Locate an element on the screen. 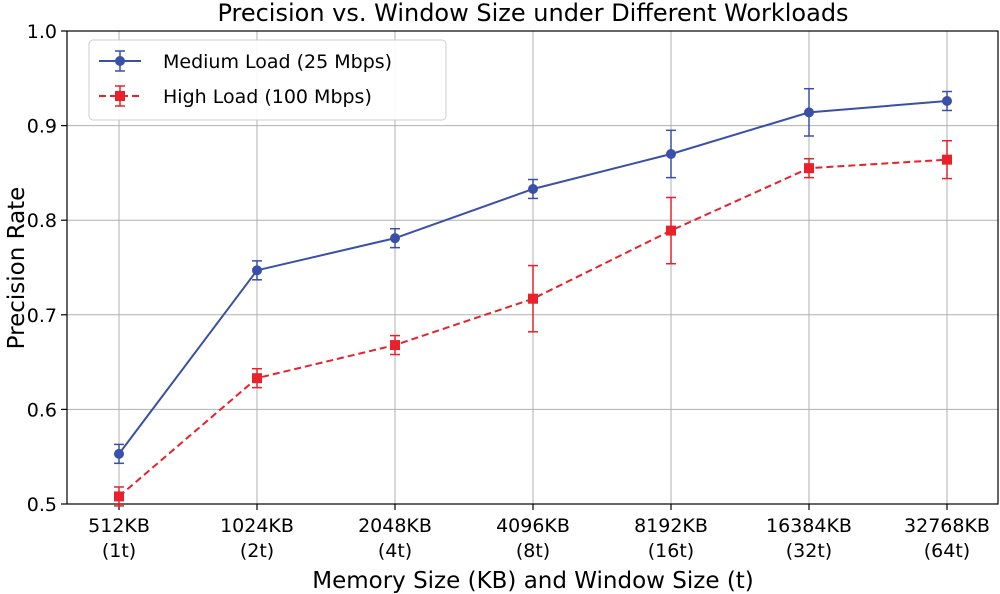 The width and height of the screenshot is (1000, 594). y-tick-label: 0.6 is located at coordinates (42, 410).